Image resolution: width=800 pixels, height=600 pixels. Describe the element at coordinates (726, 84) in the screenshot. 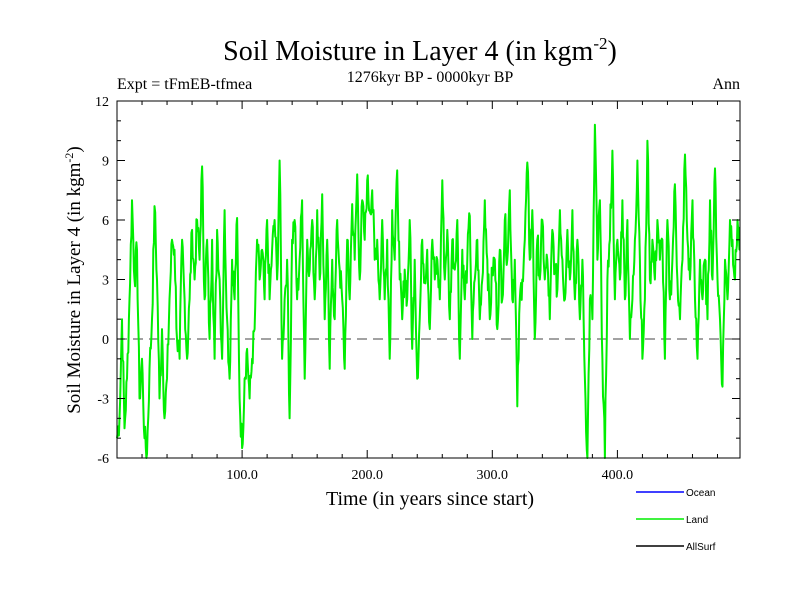

I see `season-label: Ann` at that location.